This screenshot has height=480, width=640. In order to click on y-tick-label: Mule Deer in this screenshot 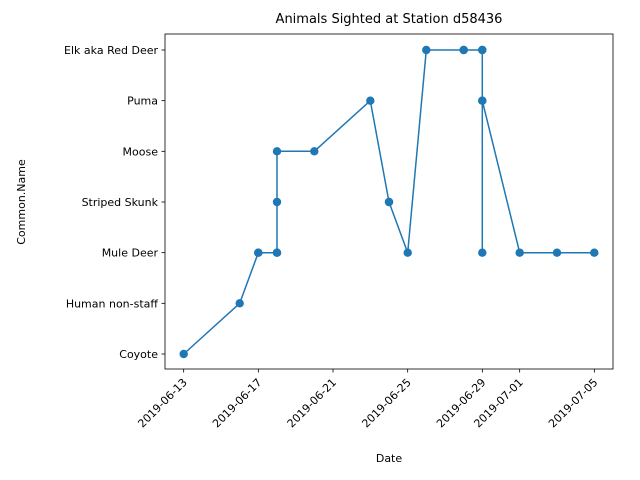, I will do `click(130, 253)`.